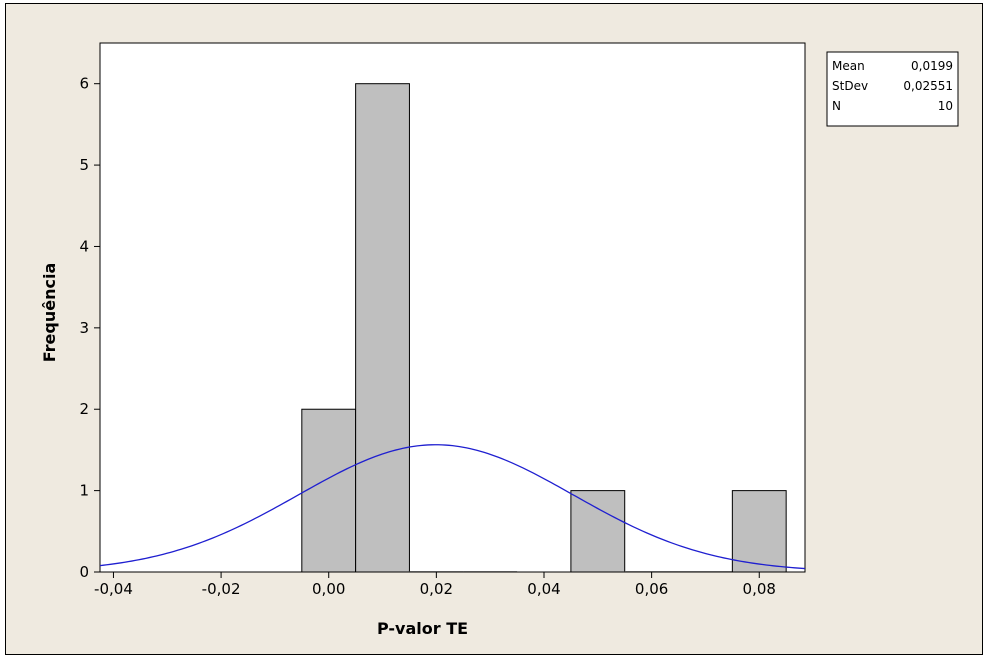 This screenshot has width=989, height=662. Describe the element at coordinates (84, 409) in the screenshot. I see `y-tick-label-2: 2` at that location.